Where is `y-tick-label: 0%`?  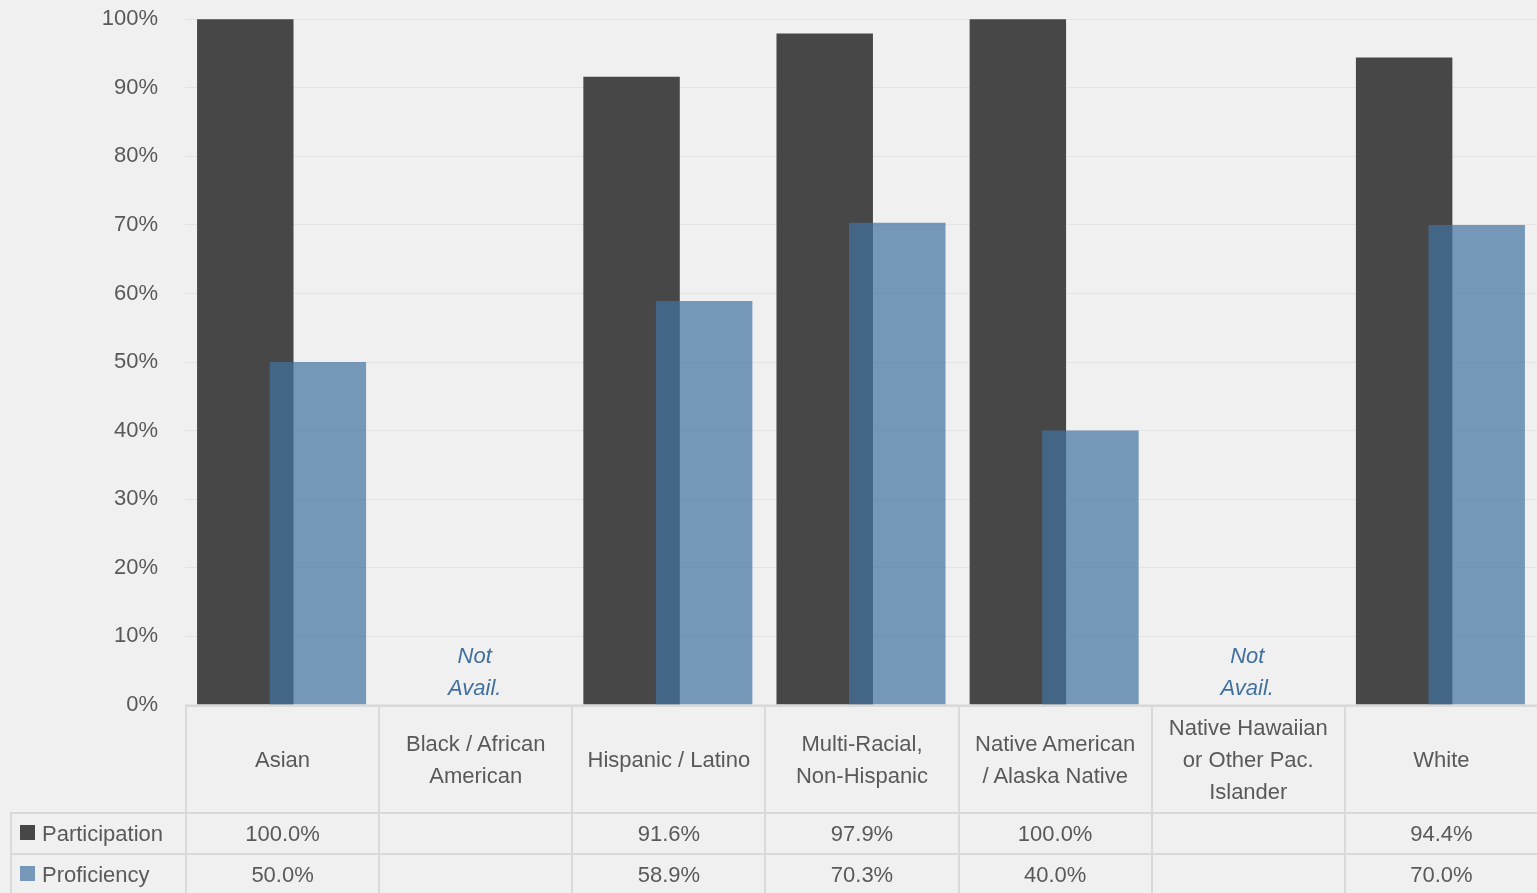 y-tick-label: 0% is located at coordinates (142, 703).